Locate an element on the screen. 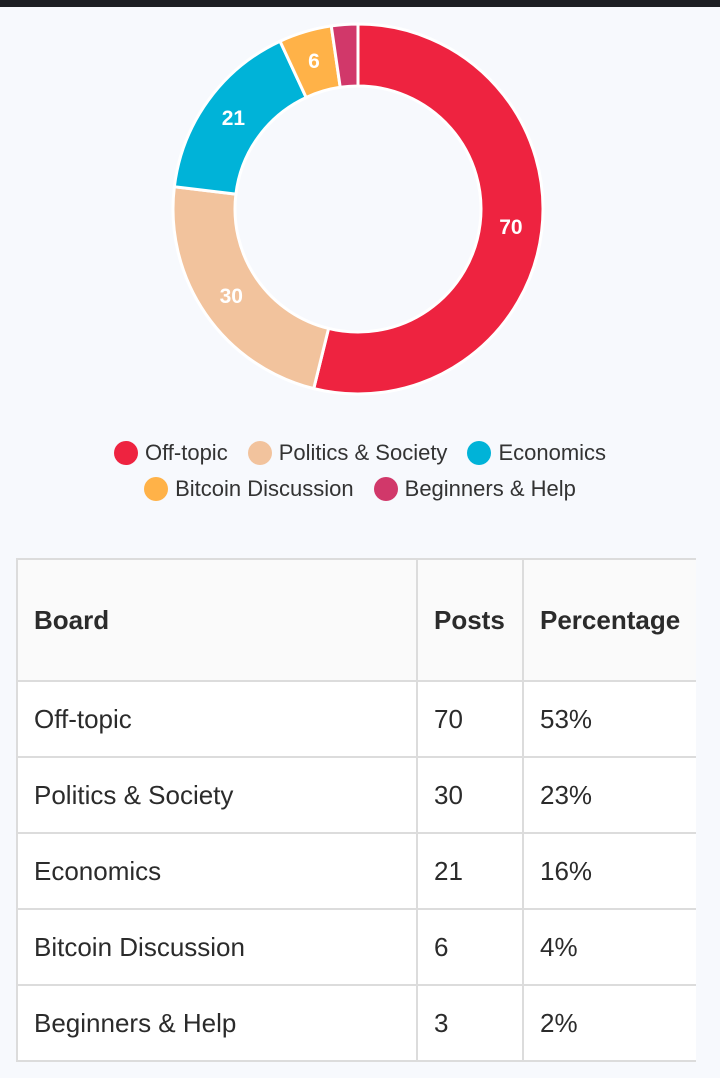 The height and width of the screenshot is (1078, 720). cell-board: Off-topic is located at coordinates (217, 719).